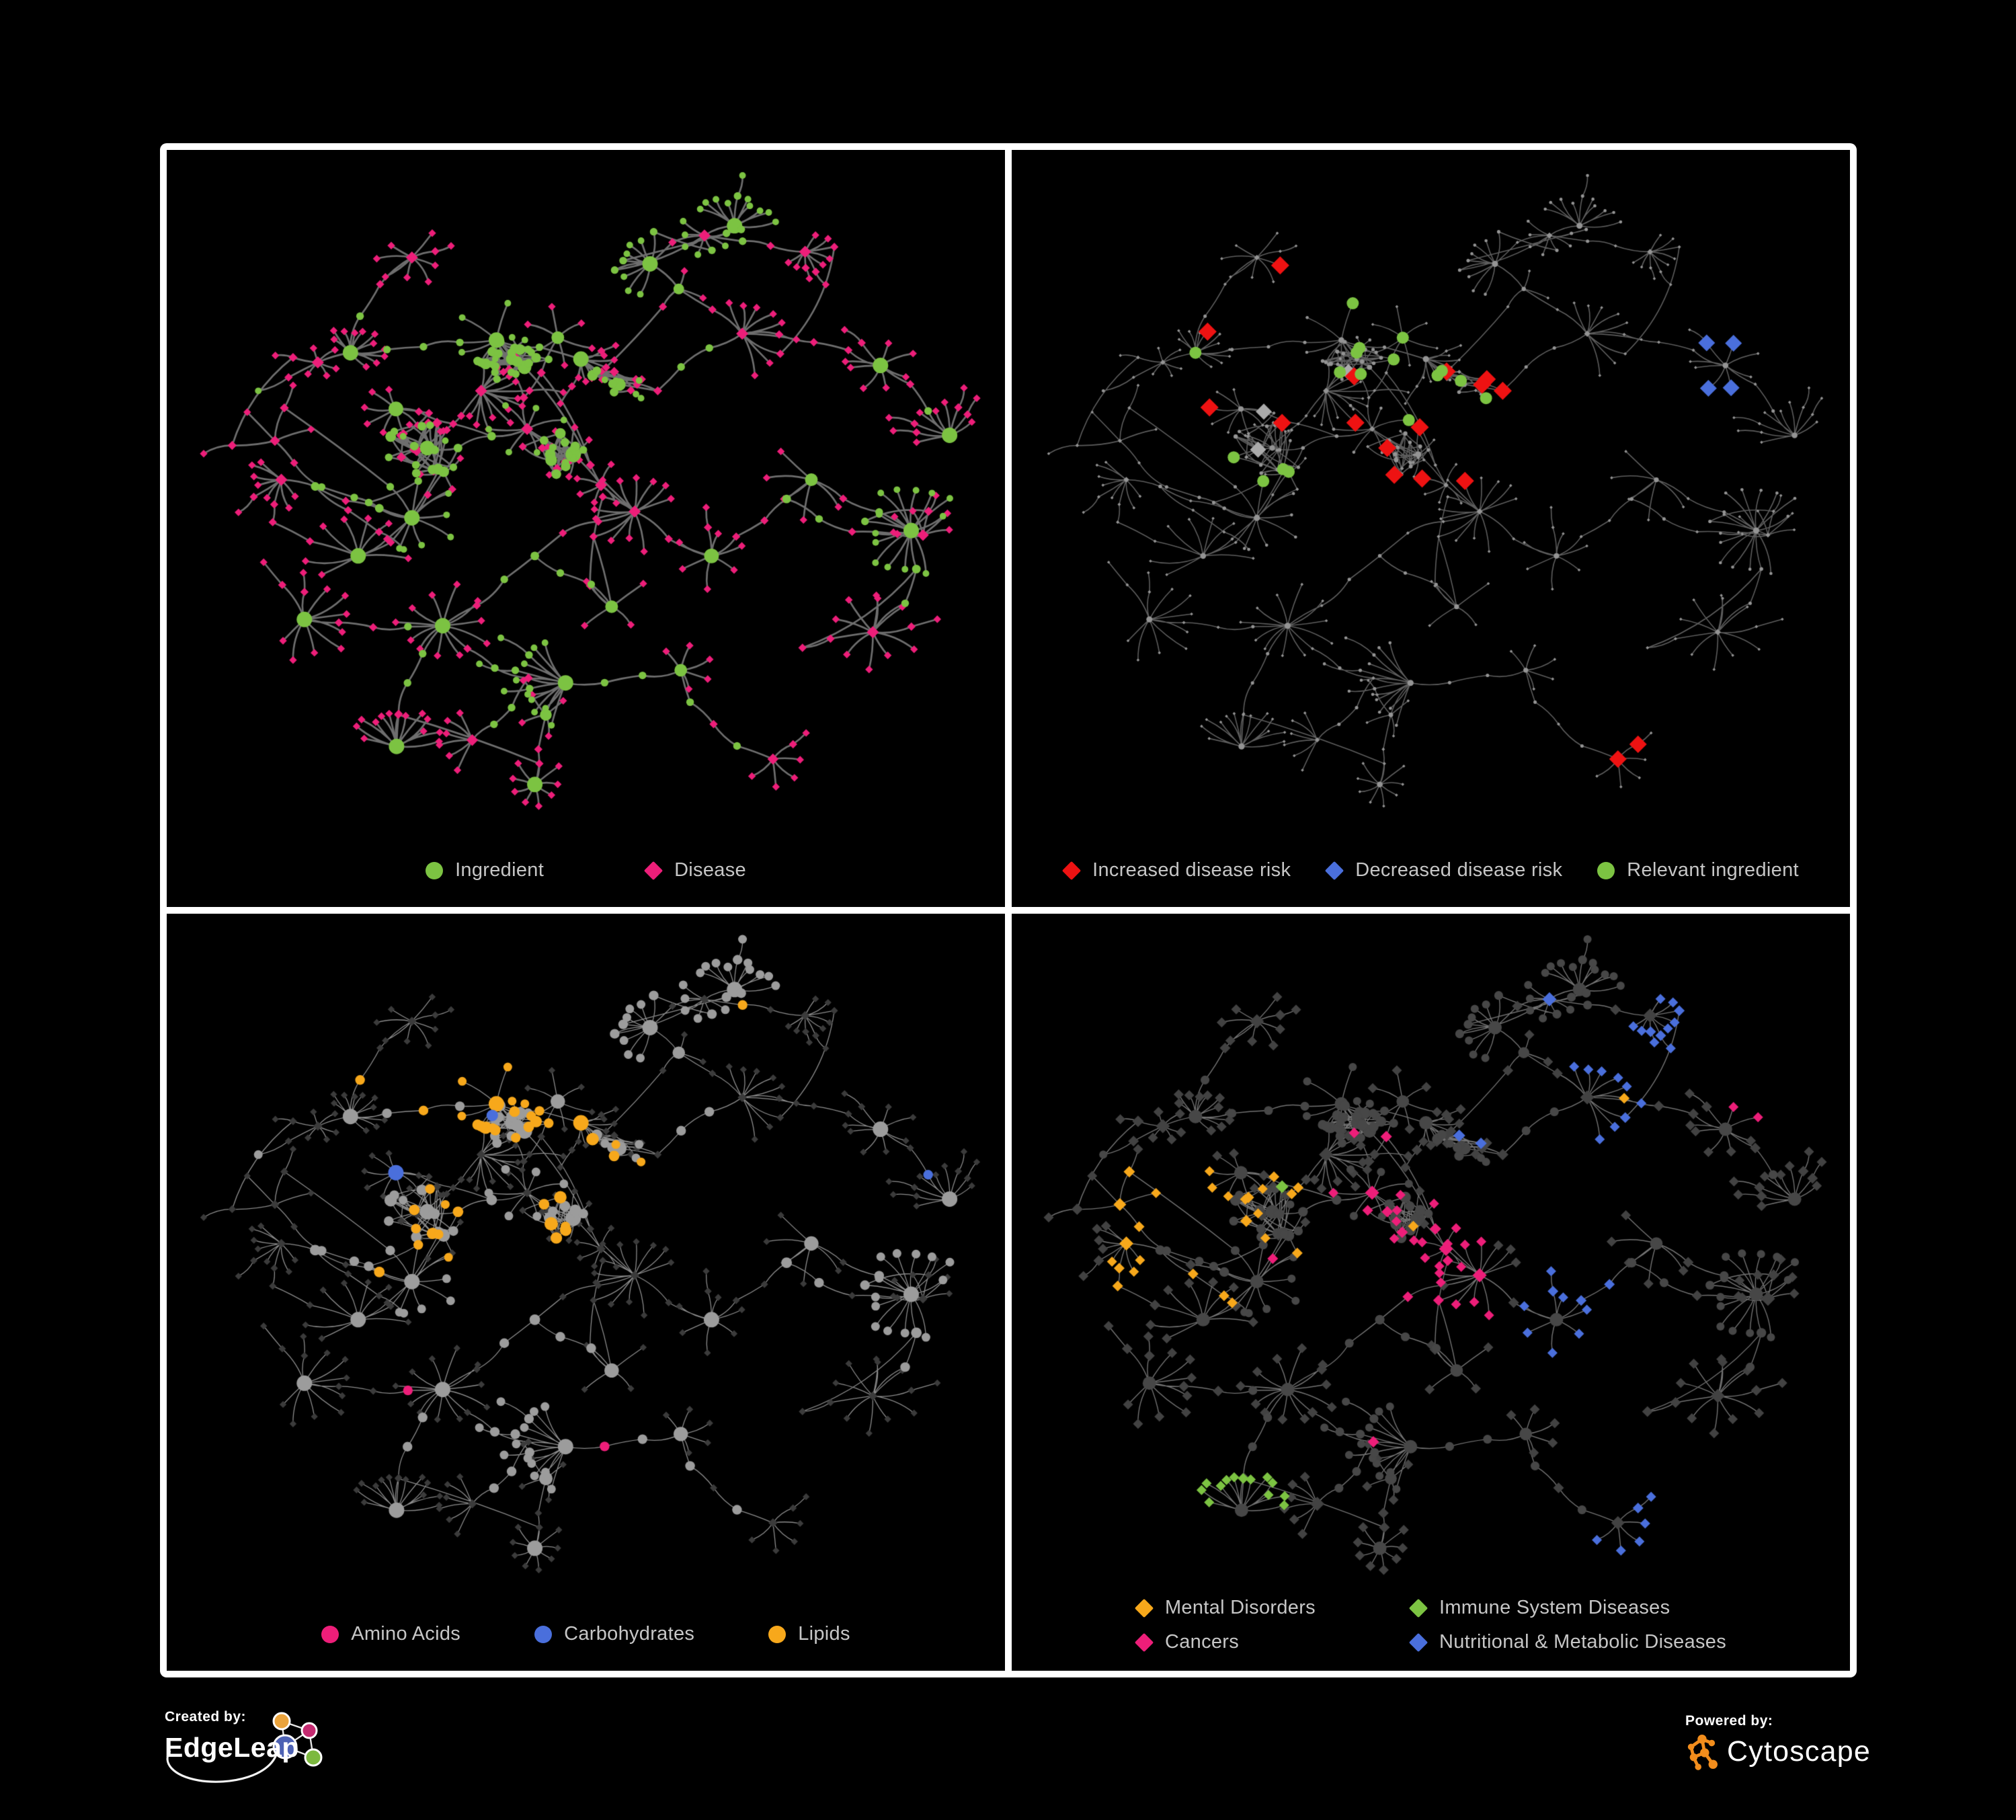  Describe the element at coordinates (1729, 1721) in the screenshot. I see `powered-by-label: Powered by:` at that location.